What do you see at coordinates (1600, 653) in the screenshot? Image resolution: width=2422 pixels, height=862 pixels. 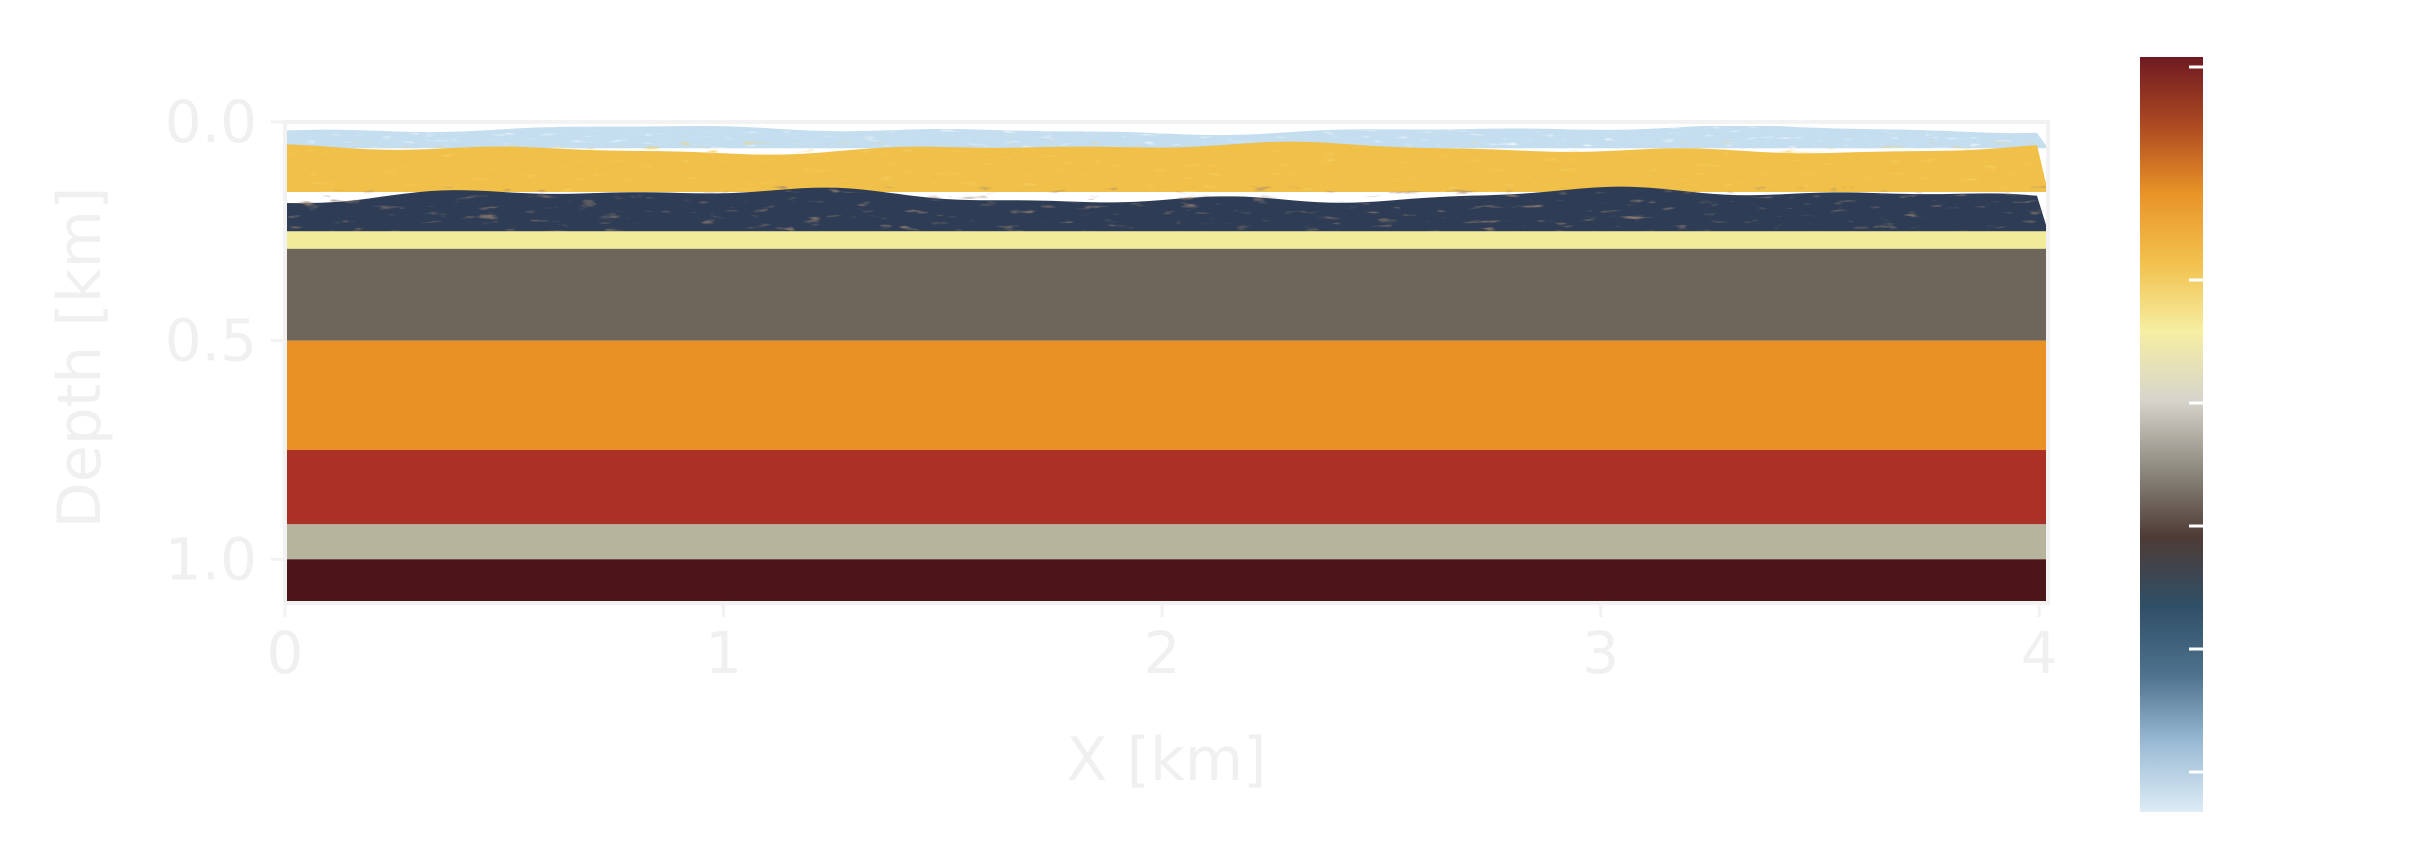 I see `x-tick-label: 3` at bounding box center [1600, 653].